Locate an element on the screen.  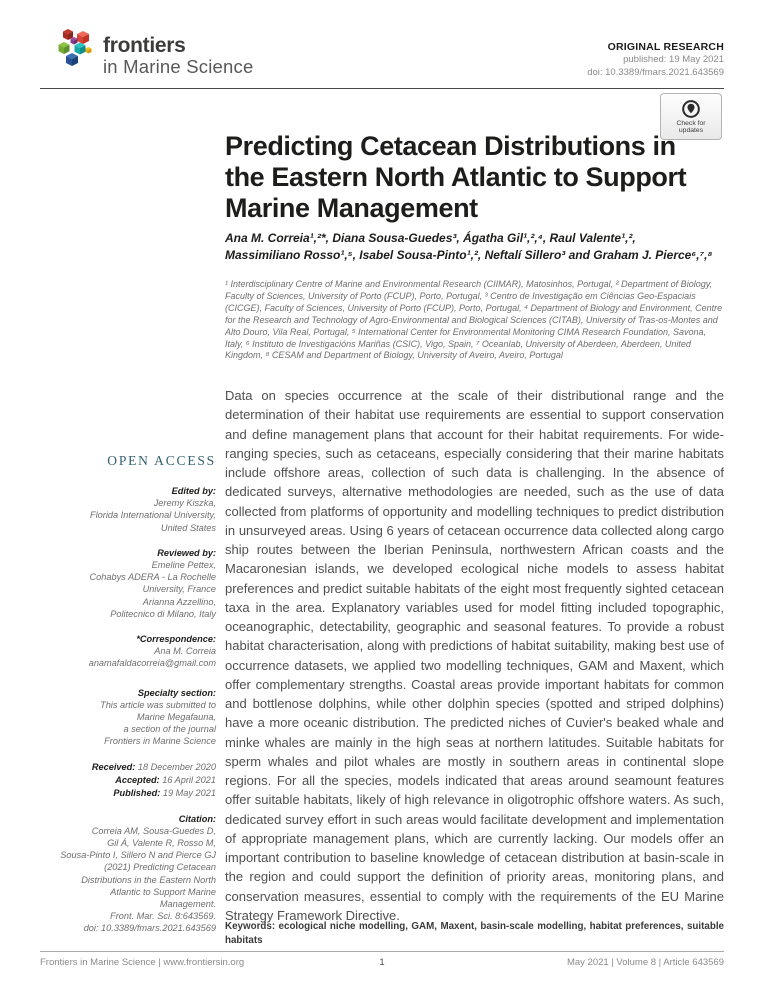
brand-journal-name: in Marine Science is located at coordinates (178, 66).